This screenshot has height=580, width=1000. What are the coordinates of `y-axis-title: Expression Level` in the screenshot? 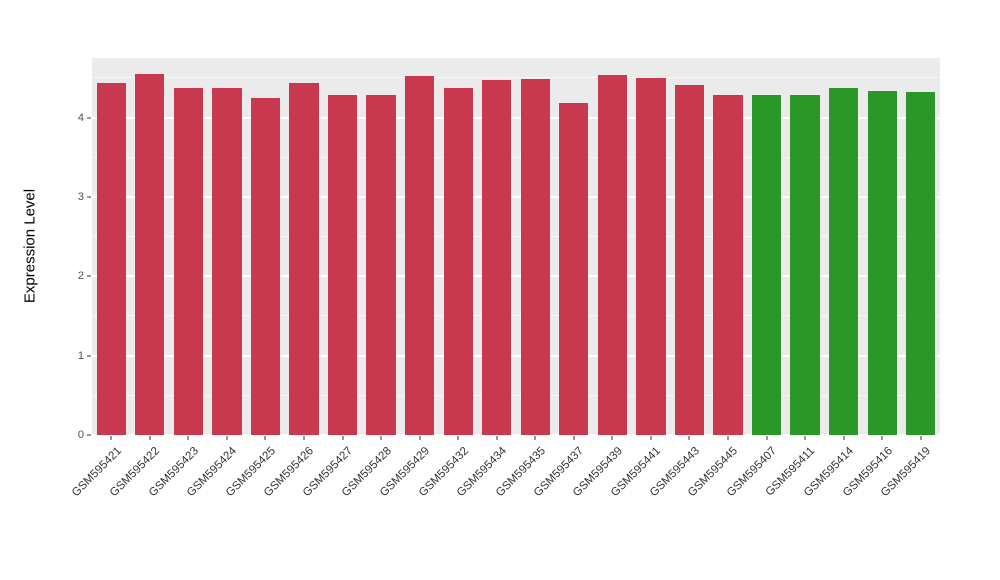 It's located at (30, 246).